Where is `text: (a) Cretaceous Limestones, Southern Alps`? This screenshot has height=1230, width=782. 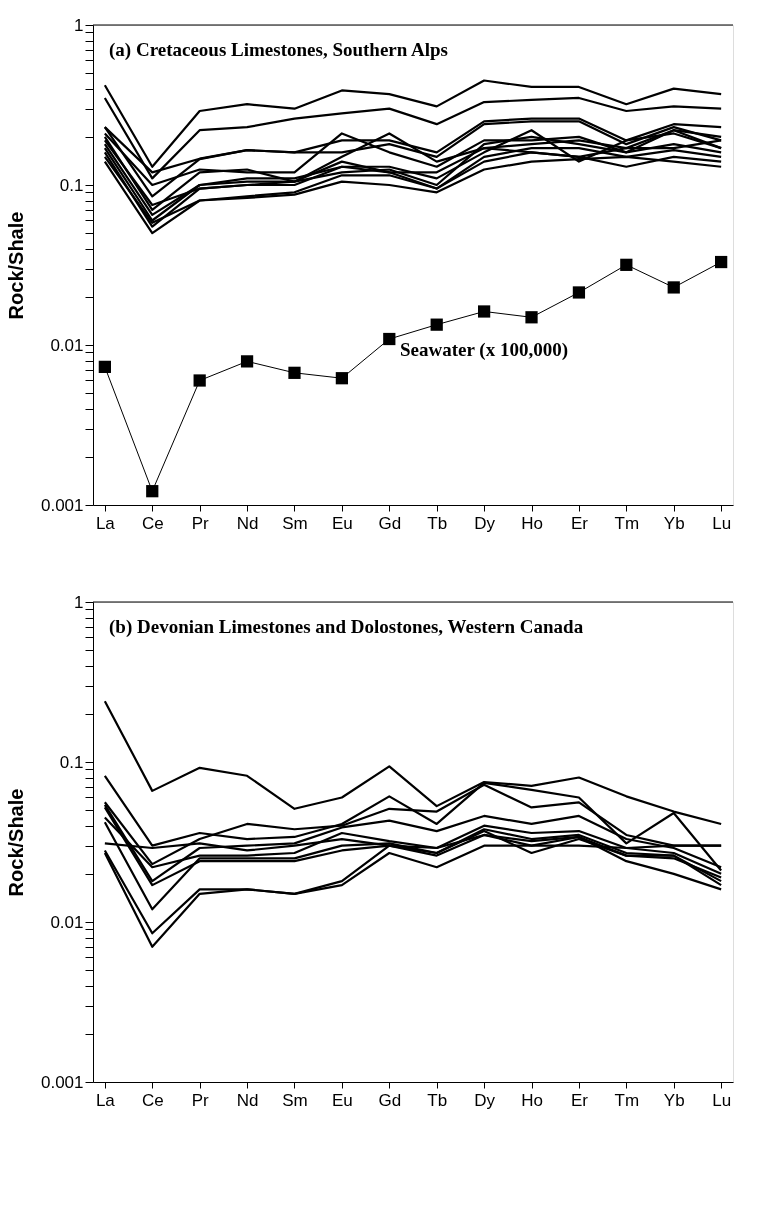
text: (a) Cretaceous Limestones, Southern Alps is located at coordinates (279, 50).